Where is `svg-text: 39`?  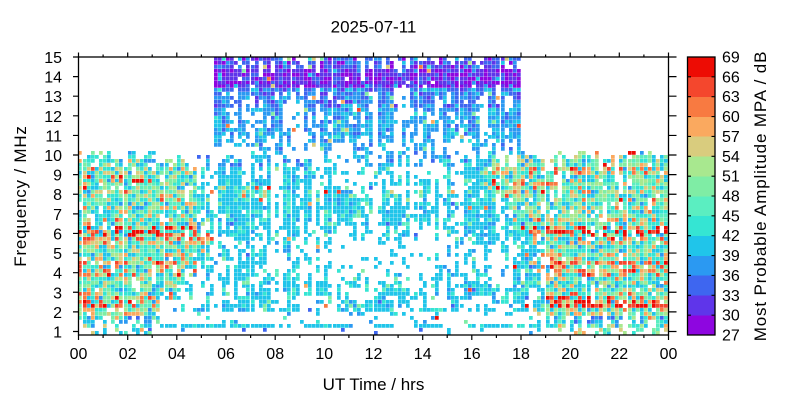 svg-text: 39 is located at coordinates (731, 256).